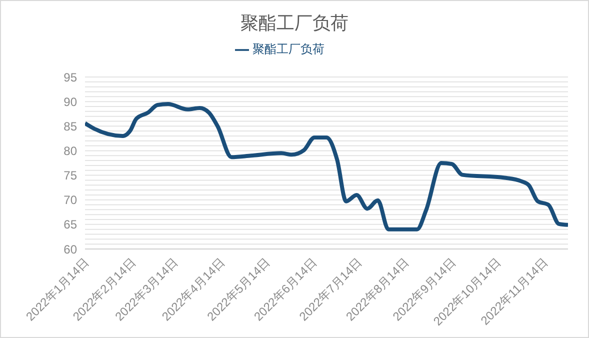 This screenshot has height=338, width=589. I want to click on y-tick-label: 90, so click(71, 101).